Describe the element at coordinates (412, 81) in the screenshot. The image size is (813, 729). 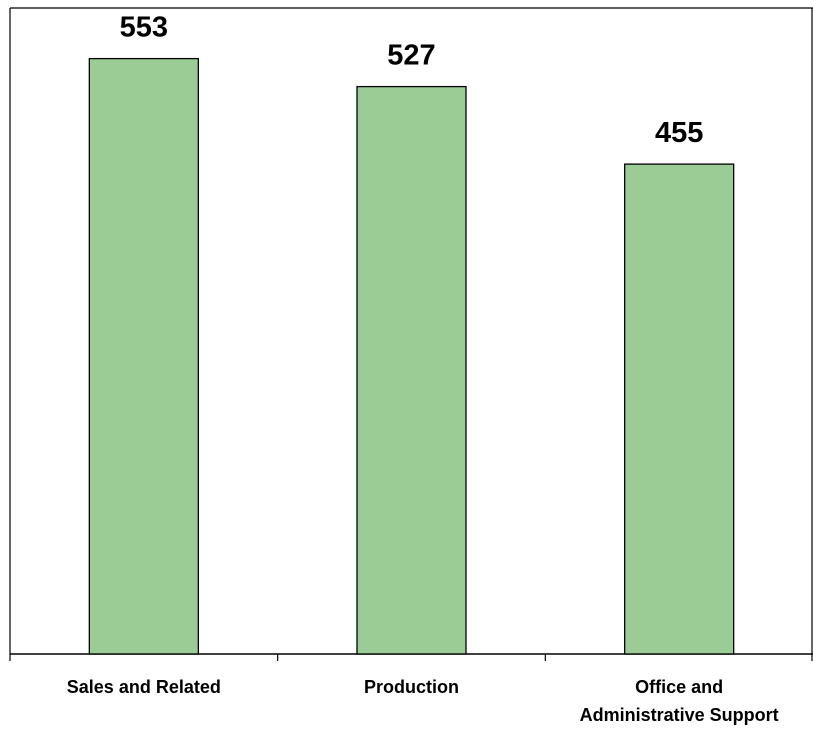
I see `value-labels: 553 527 455` at that location.